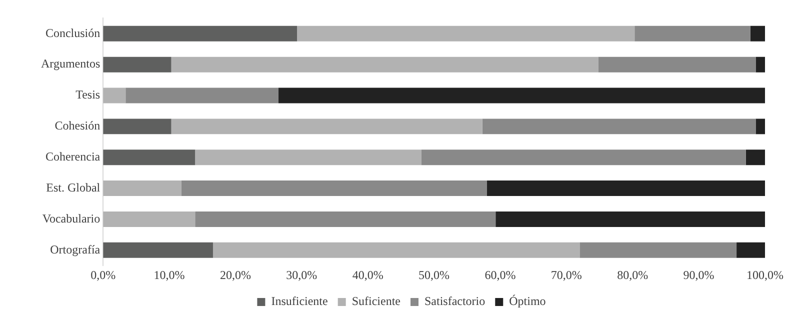  Describe the element at coordinates (77, 125) in the screenshot. I see `y-tick-label: Cohesión` at that location.